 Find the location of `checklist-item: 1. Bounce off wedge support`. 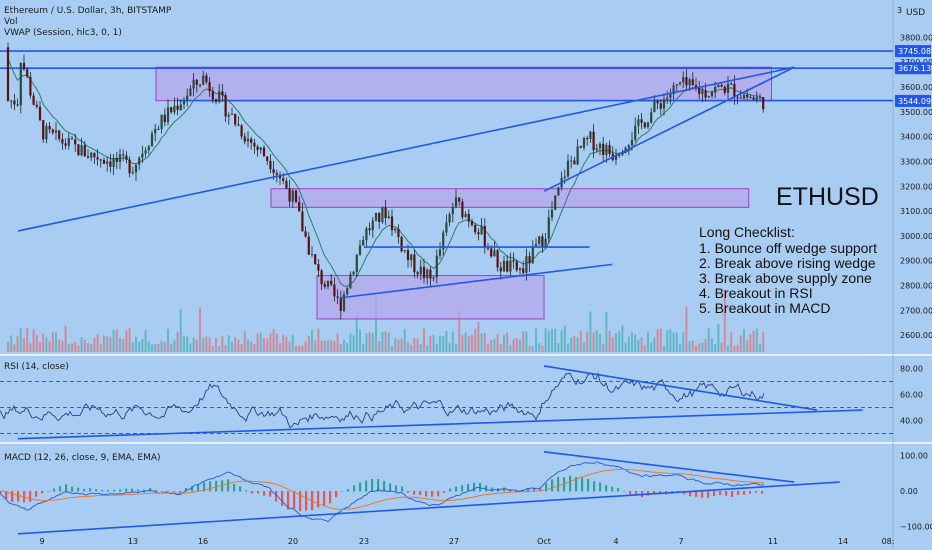

checklist-item: 1. Bounce off wedge support is located at coordinates (788, 248).